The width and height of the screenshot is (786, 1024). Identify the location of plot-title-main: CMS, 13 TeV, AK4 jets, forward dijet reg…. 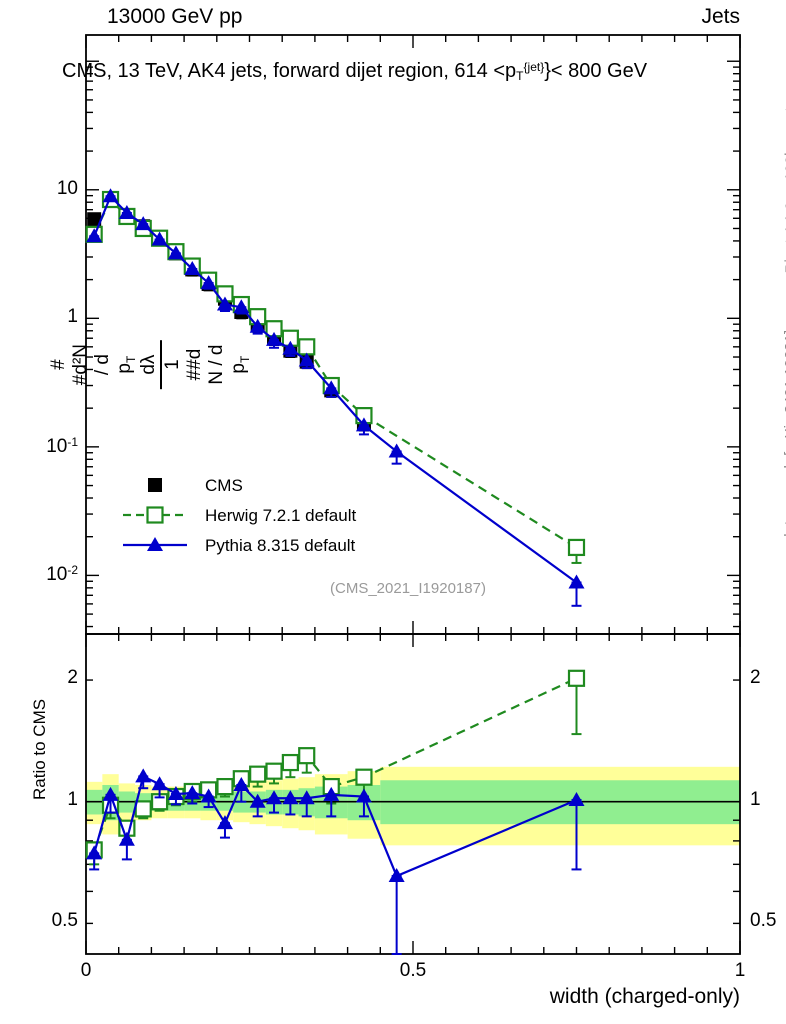
(289, 71).